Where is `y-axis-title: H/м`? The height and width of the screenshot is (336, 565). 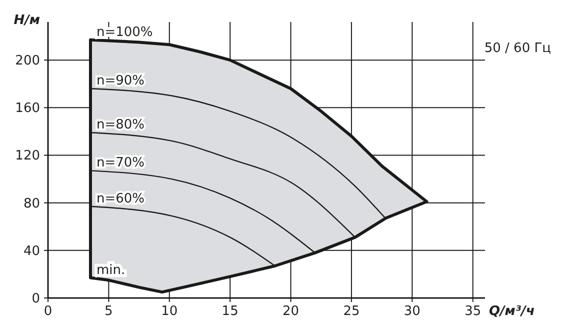 y-axis-title: H/м is located at coordinates (27, 20).